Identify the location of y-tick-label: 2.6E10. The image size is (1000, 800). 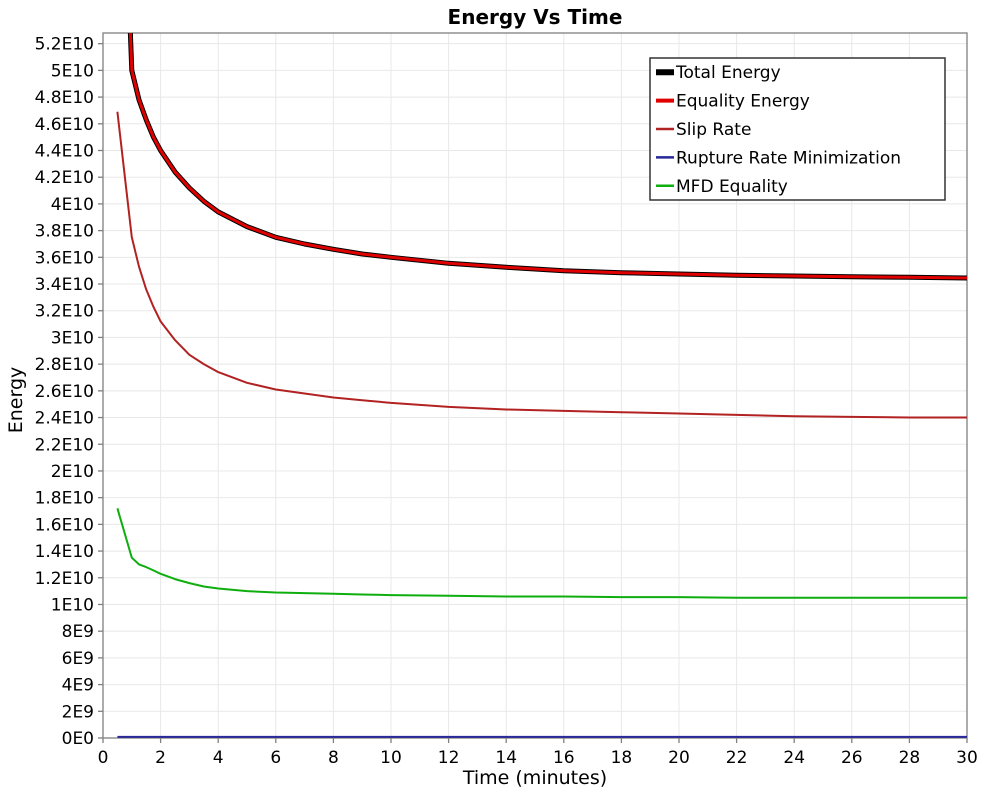
(64, 392).